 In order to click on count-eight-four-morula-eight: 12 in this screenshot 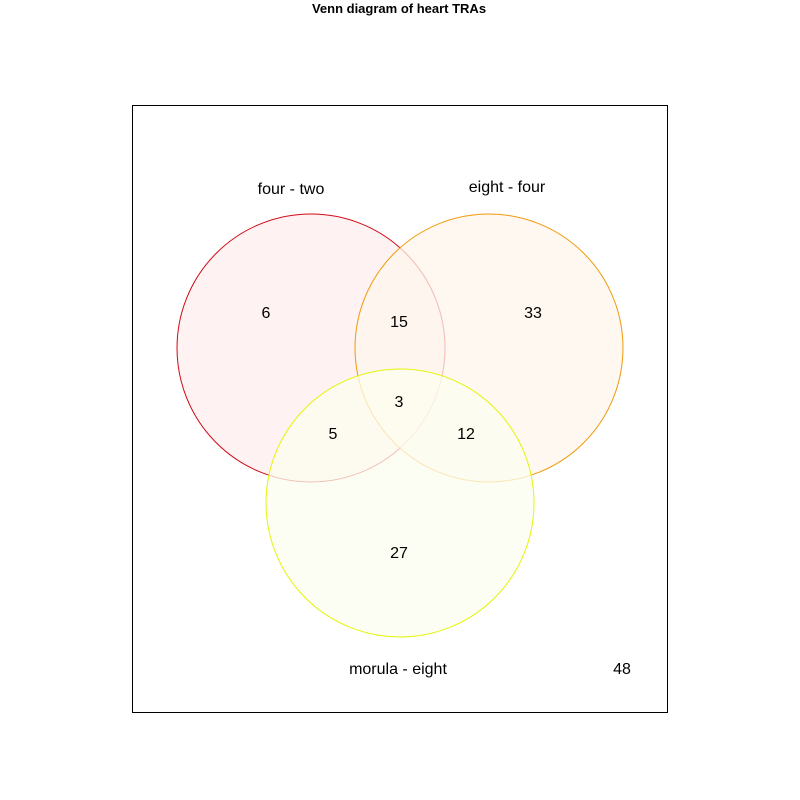, I will do `click(466, 434)`.